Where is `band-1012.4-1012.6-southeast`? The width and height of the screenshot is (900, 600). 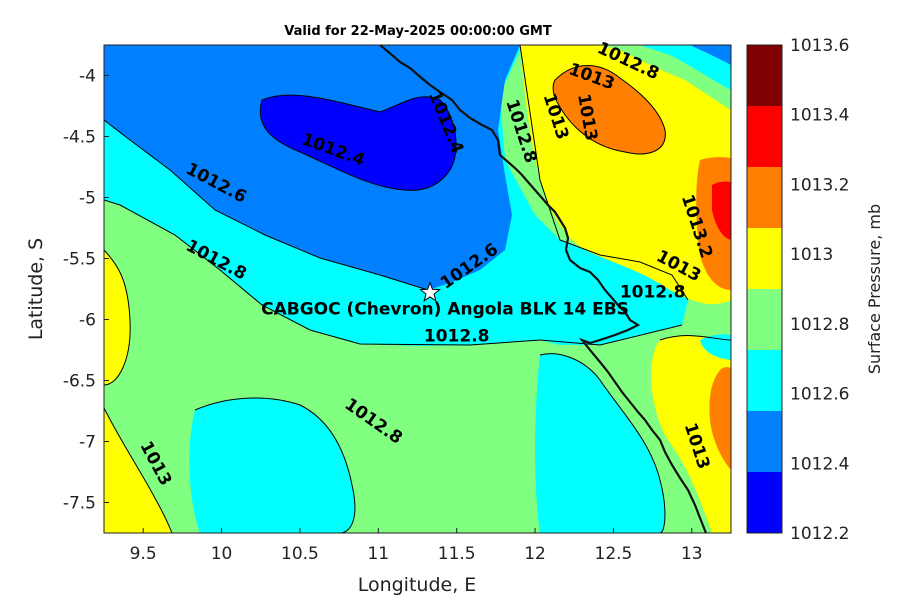 band-1012.4-1012.6-southeast is located at coordinates (600, 443).